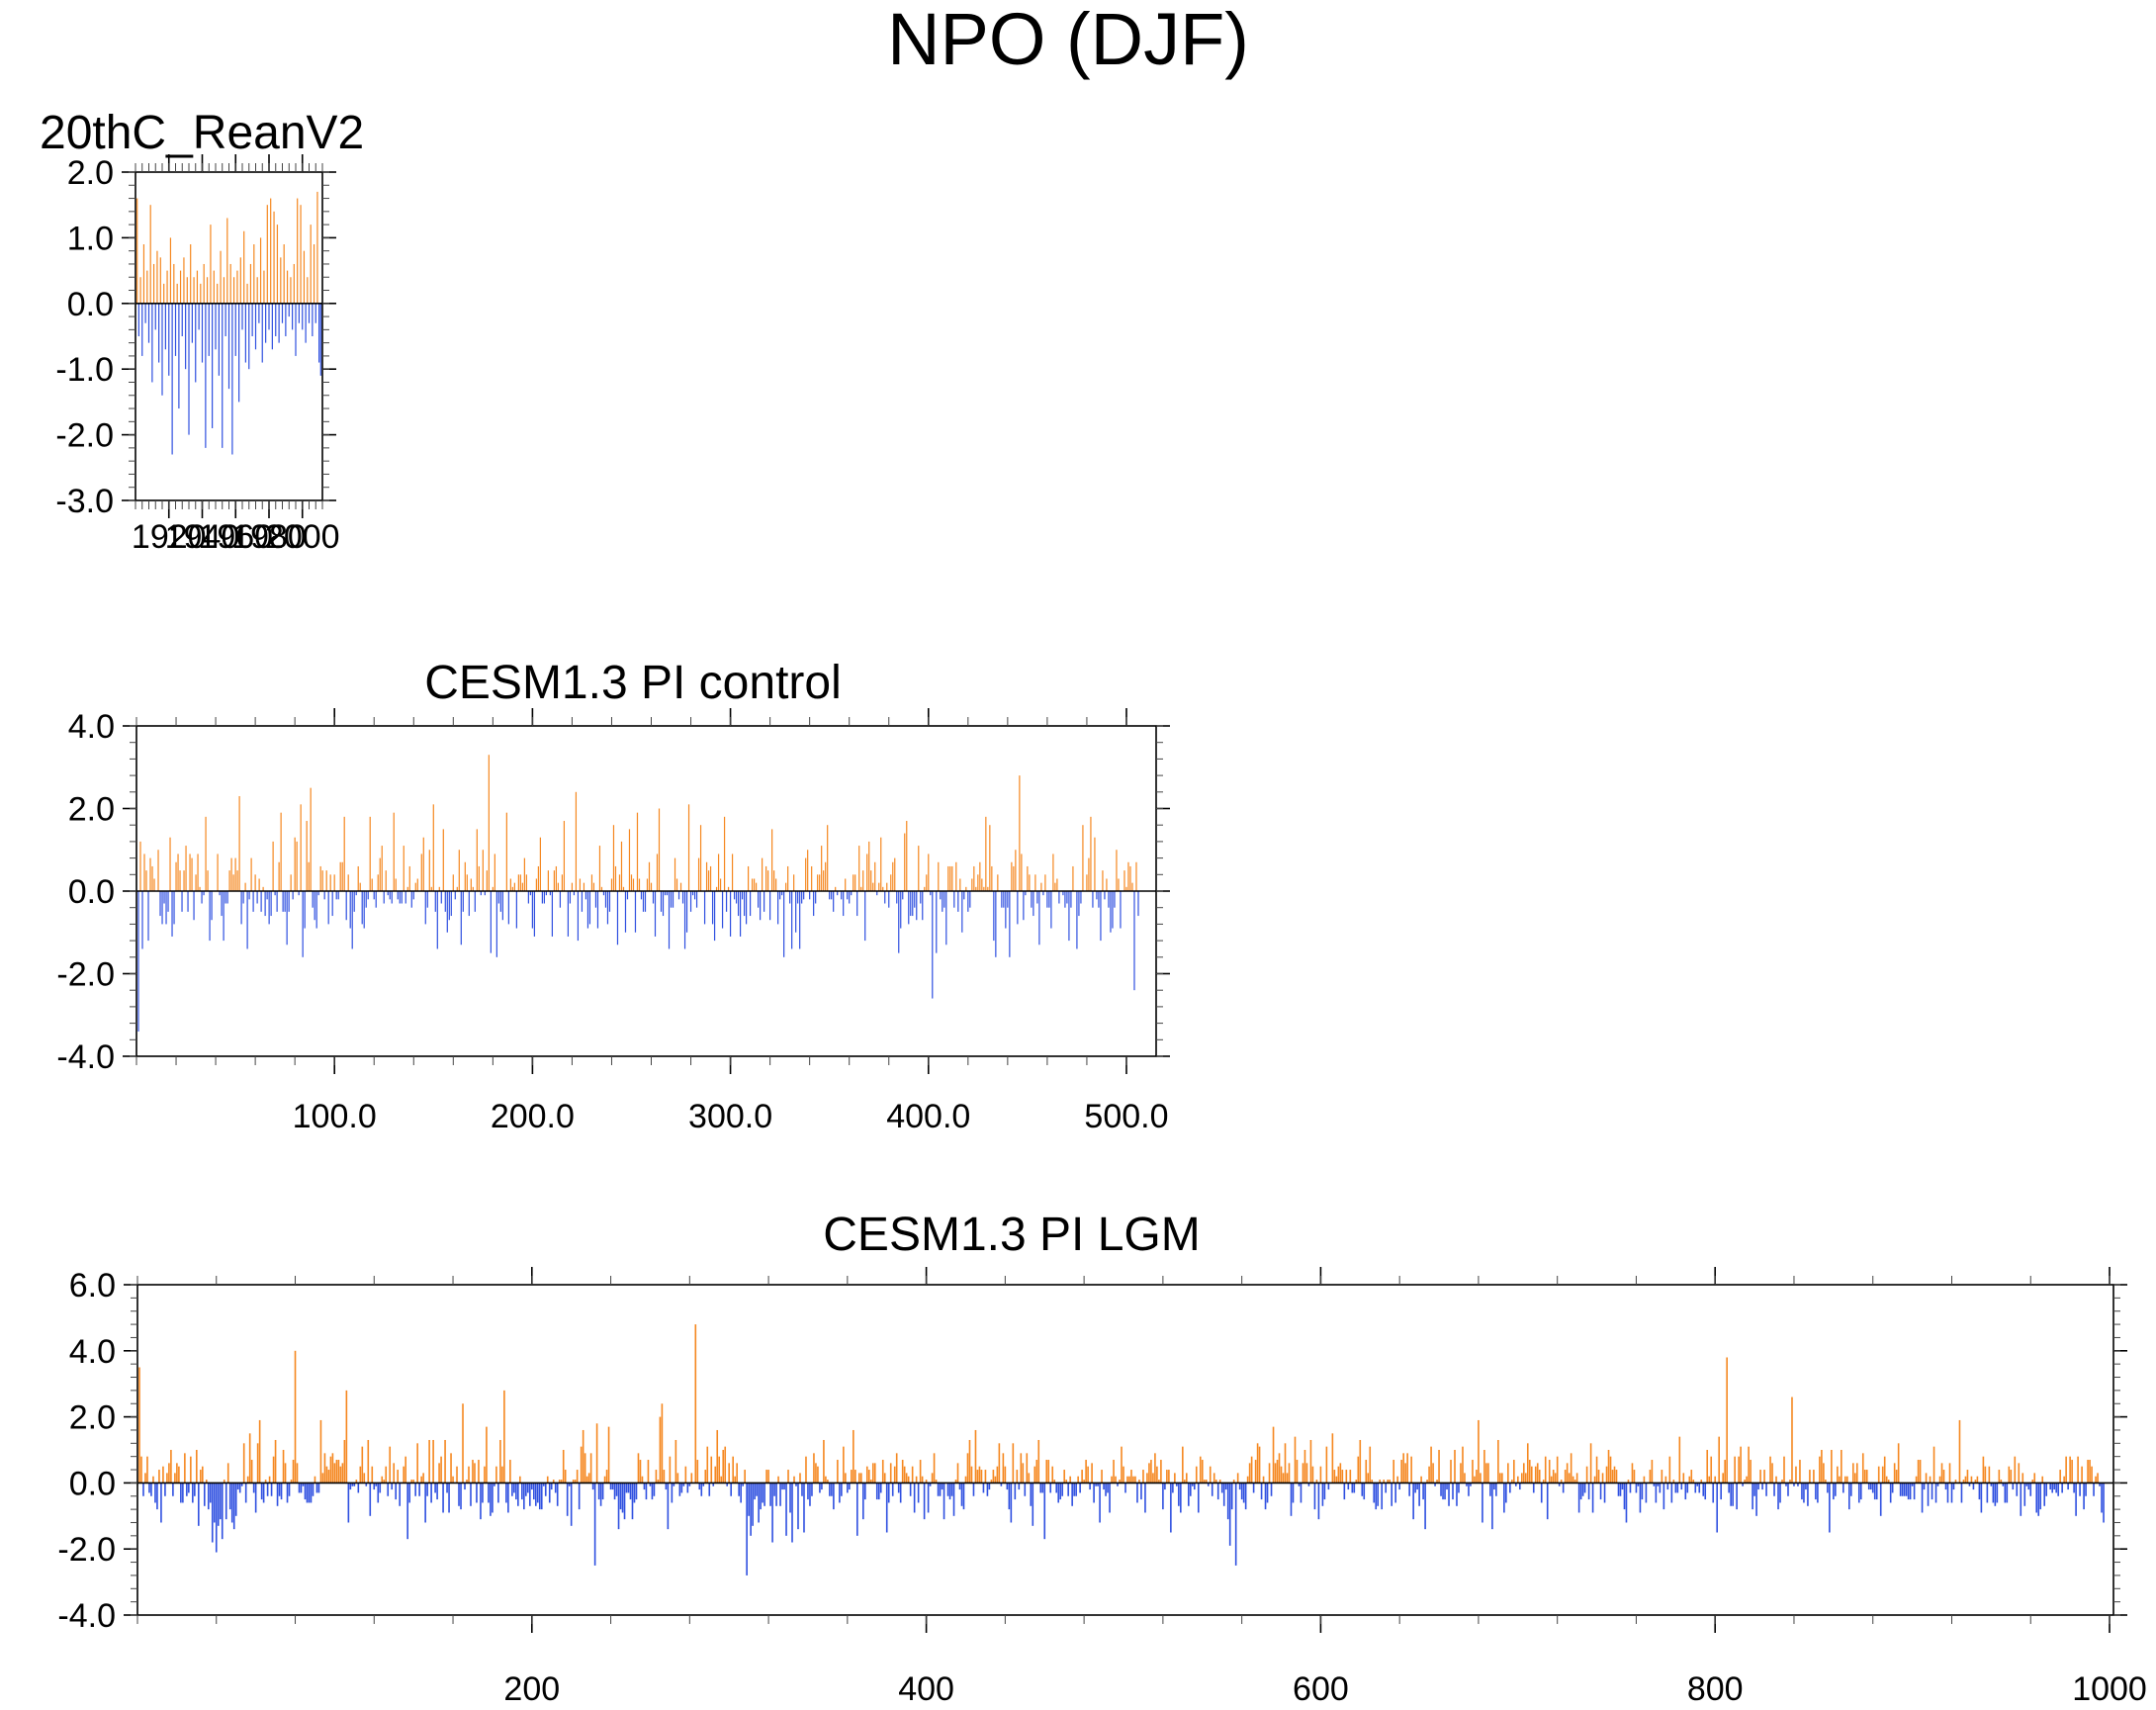  I want to click on y-tick-label: 0.0, so click(90, 304).